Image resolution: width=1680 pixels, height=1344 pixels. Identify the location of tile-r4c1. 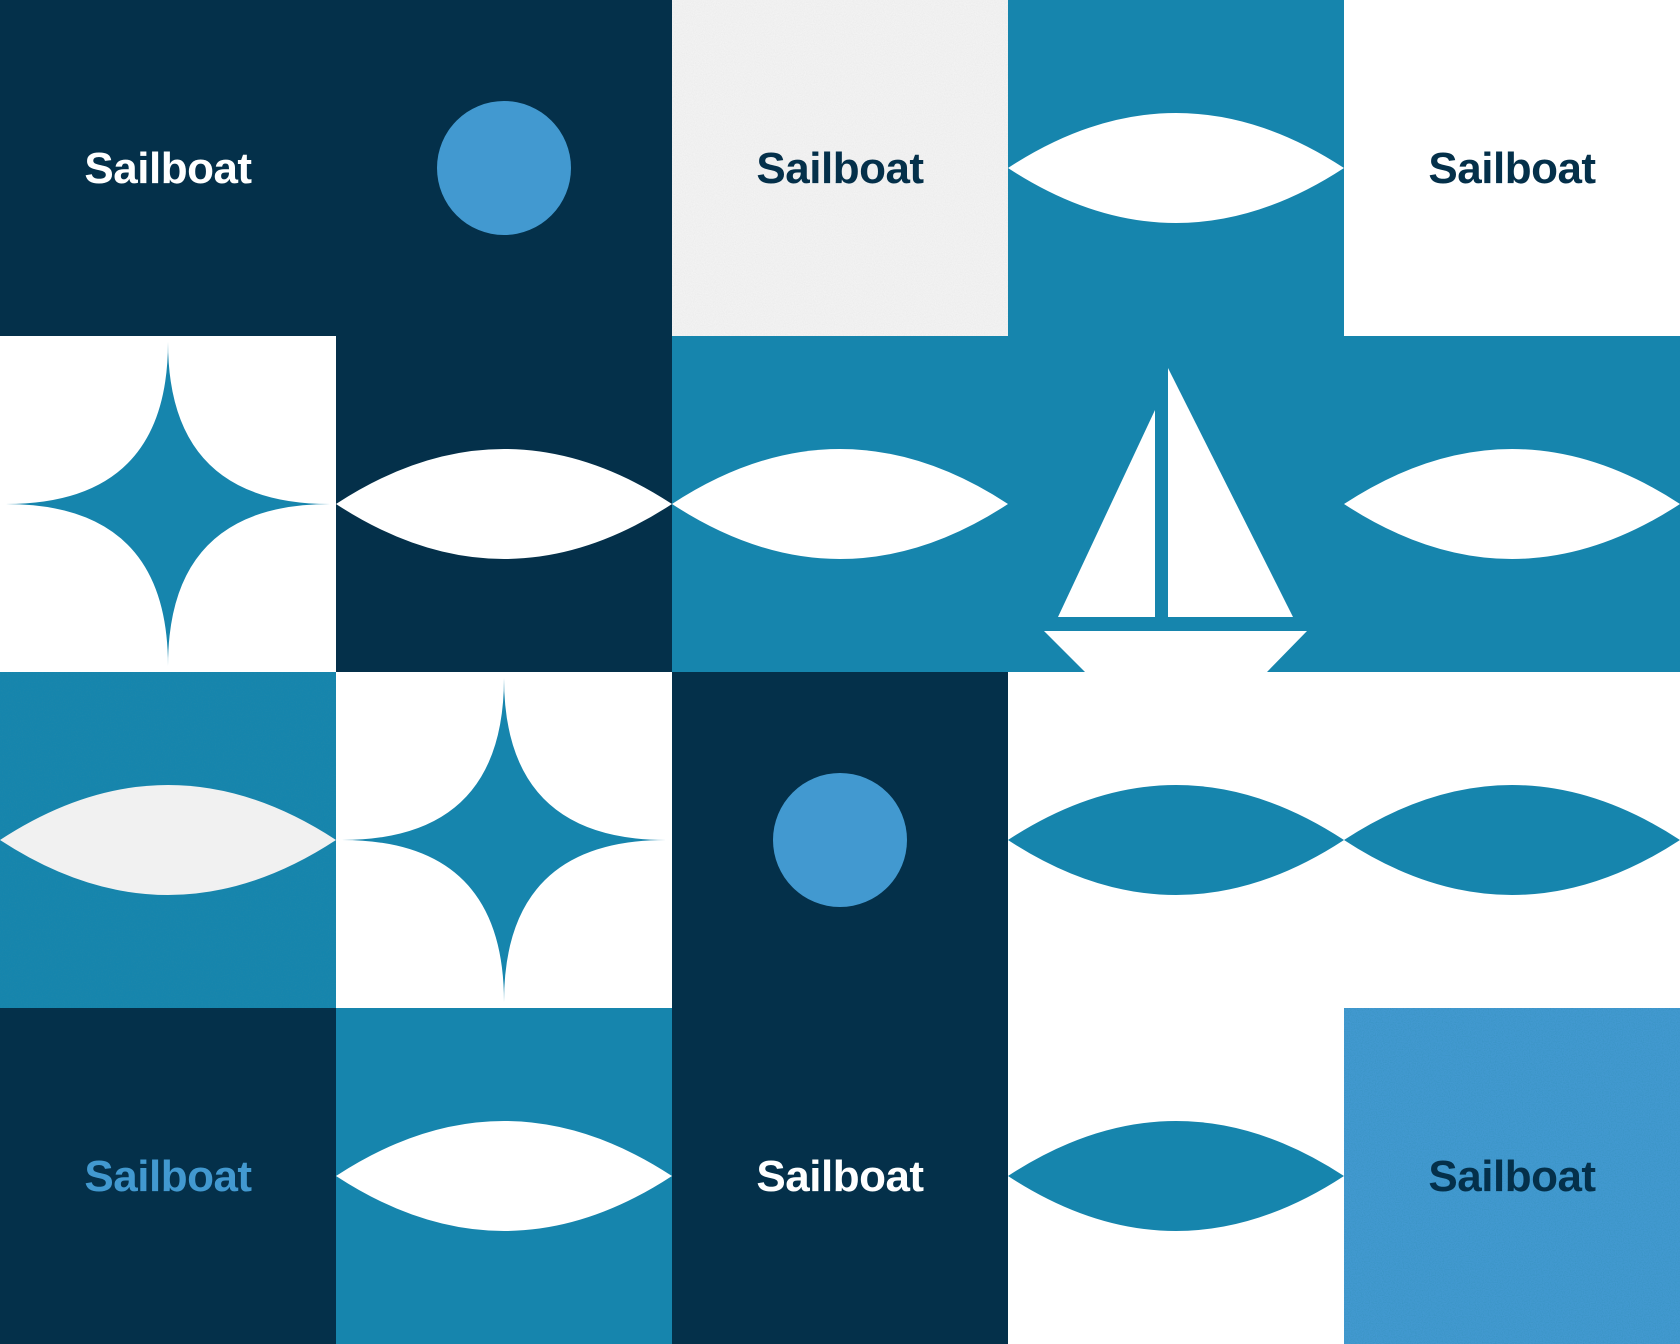
(168, 1176).